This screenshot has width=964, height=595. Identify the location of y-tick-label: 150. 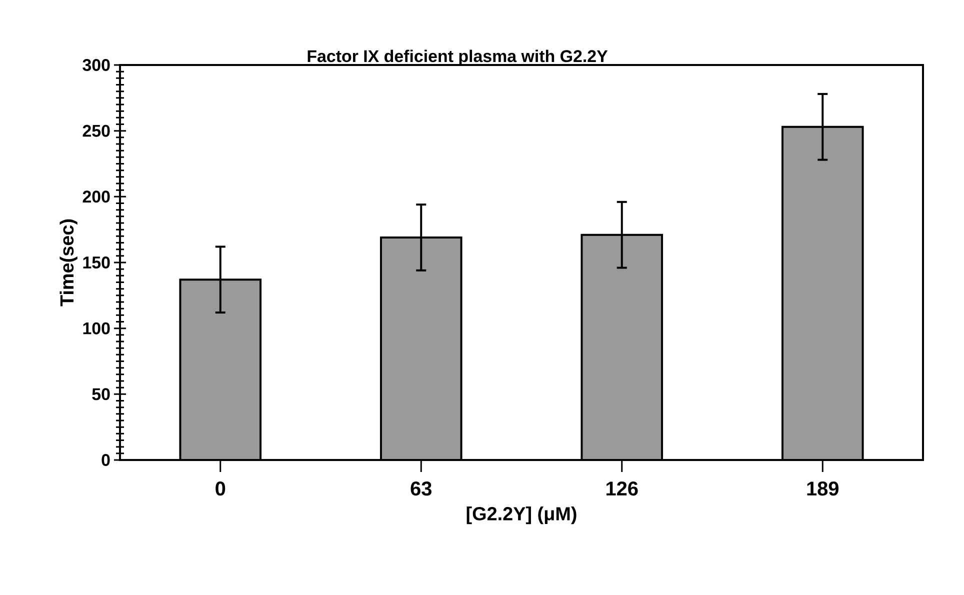
(96, 262).